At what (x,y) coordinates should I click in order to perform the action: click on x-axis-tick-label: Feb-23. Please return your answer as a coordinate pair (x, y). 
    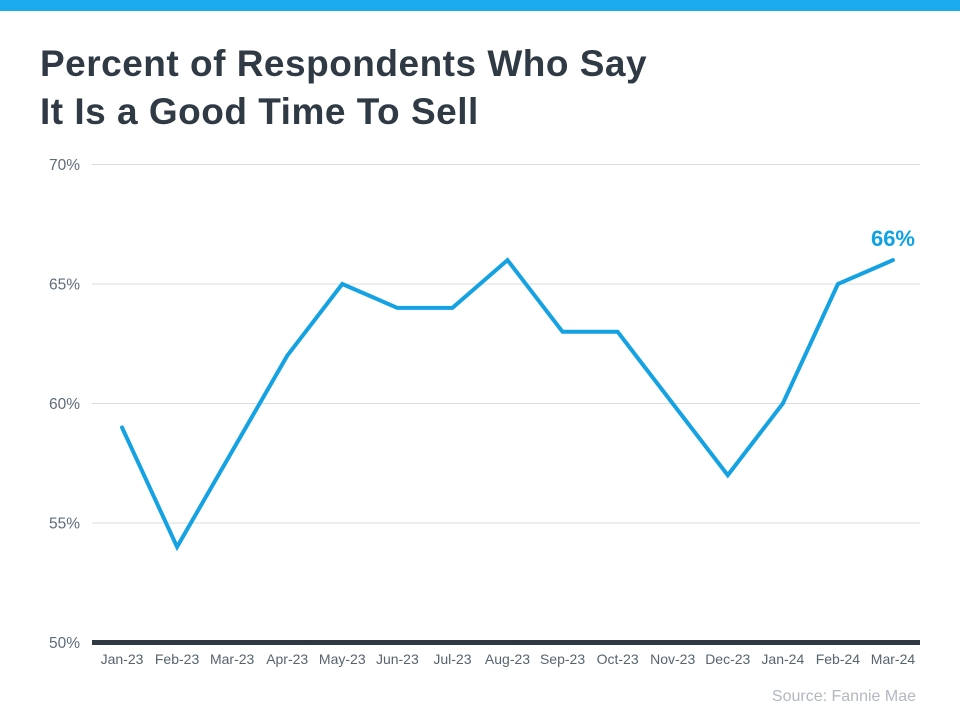
    Looking at the image, I should click on (177, 659).